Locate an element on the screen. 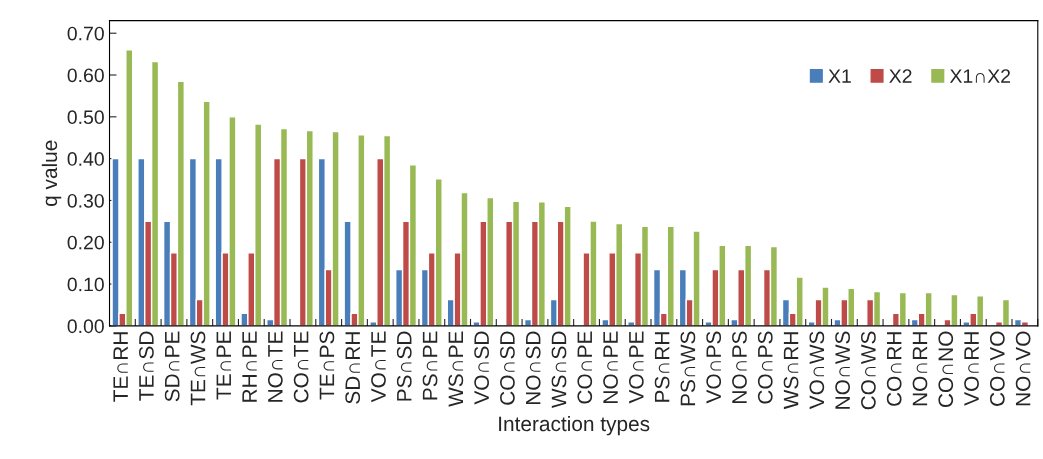 This screenshot has height=459, width=1043. x-tick-label: VO∩WS is located at coordinates (817, 370).